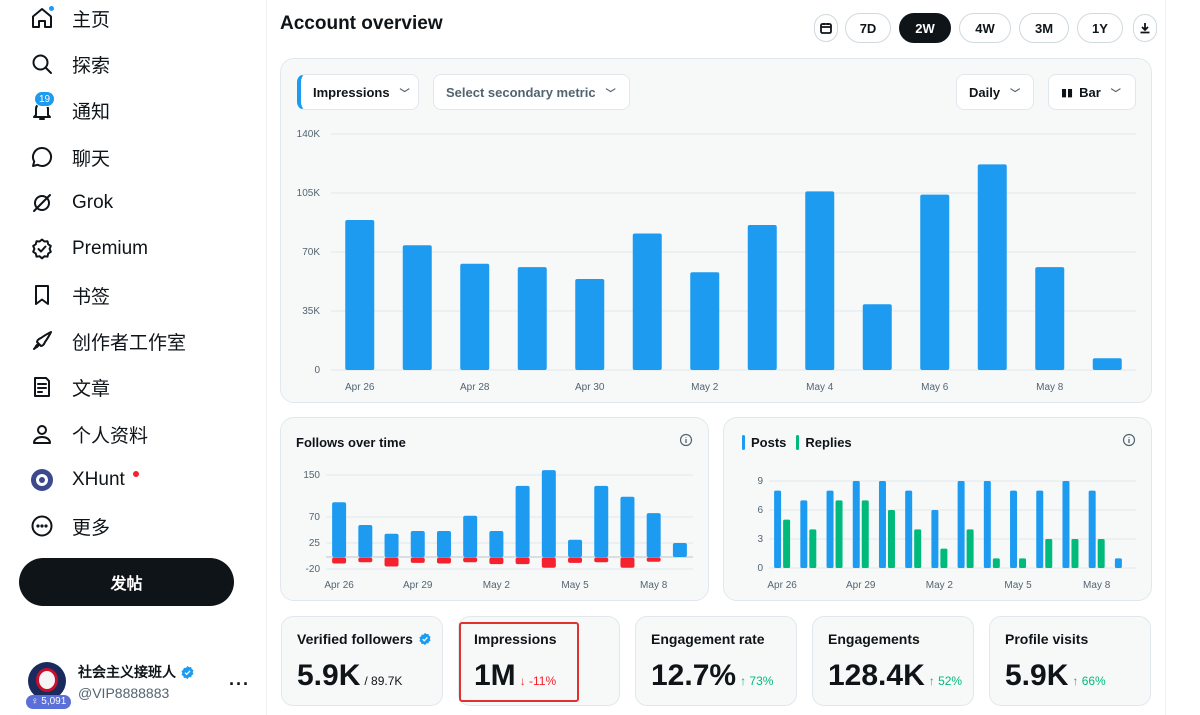  What do you see at coordinates (946, 533) in the screenshot?
I see `posts-replies-bar-chart: 0 3 6 9 Apr 26 Apr 29 May 2 May 5 May 8` at bounding box center [946, 533].